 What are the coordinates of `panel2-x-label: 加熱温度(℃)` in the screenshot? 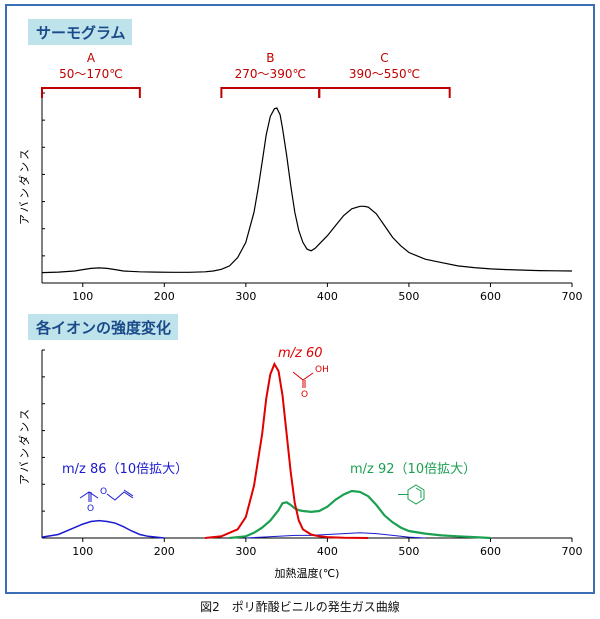 It's located at (307, 573).